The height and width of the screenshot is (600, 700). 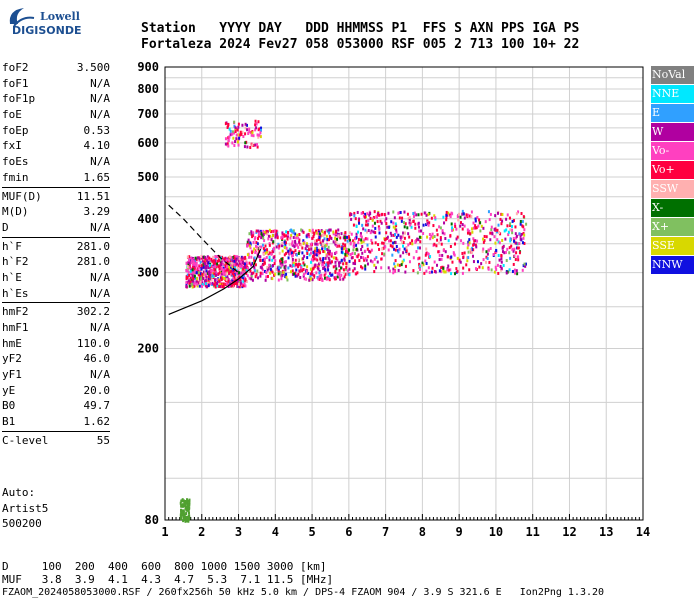 What do you see at coordinates (148, 143) in the screenshot?
I see `y-tick-label: 600` at bounding box center [148, 143].